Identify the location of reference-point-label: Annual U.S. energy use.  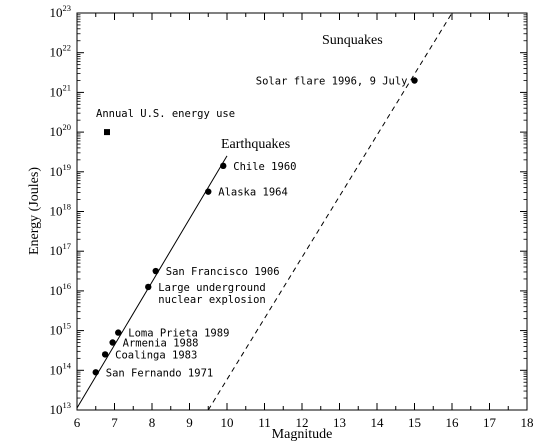
(165, 114).